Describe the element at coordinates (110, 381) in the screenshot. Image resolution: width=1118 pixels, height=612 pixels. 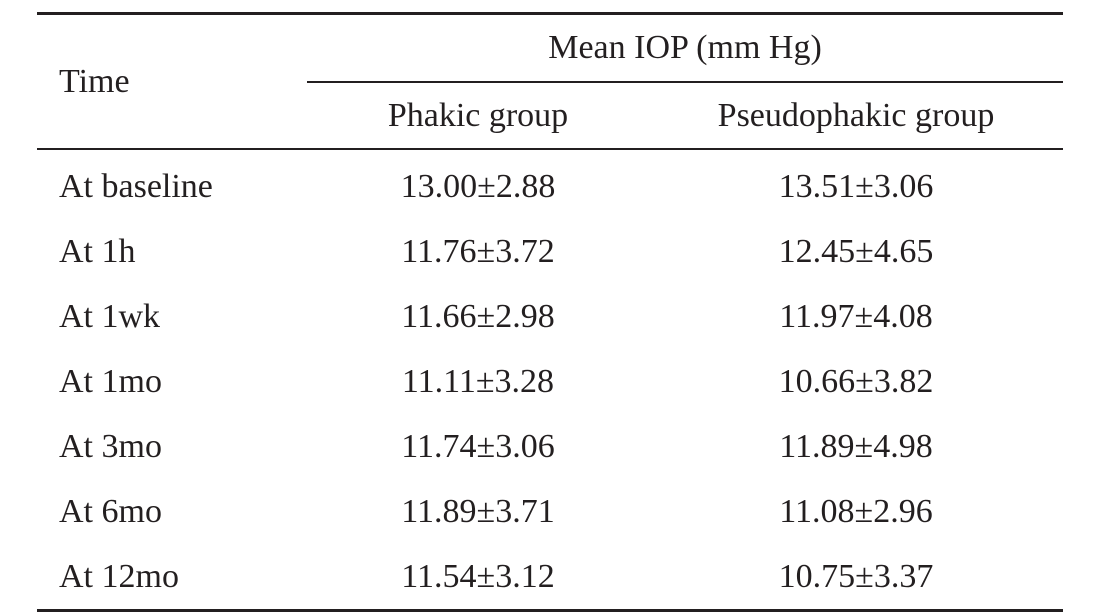
I see `time-cell: At 1mo` at that location.